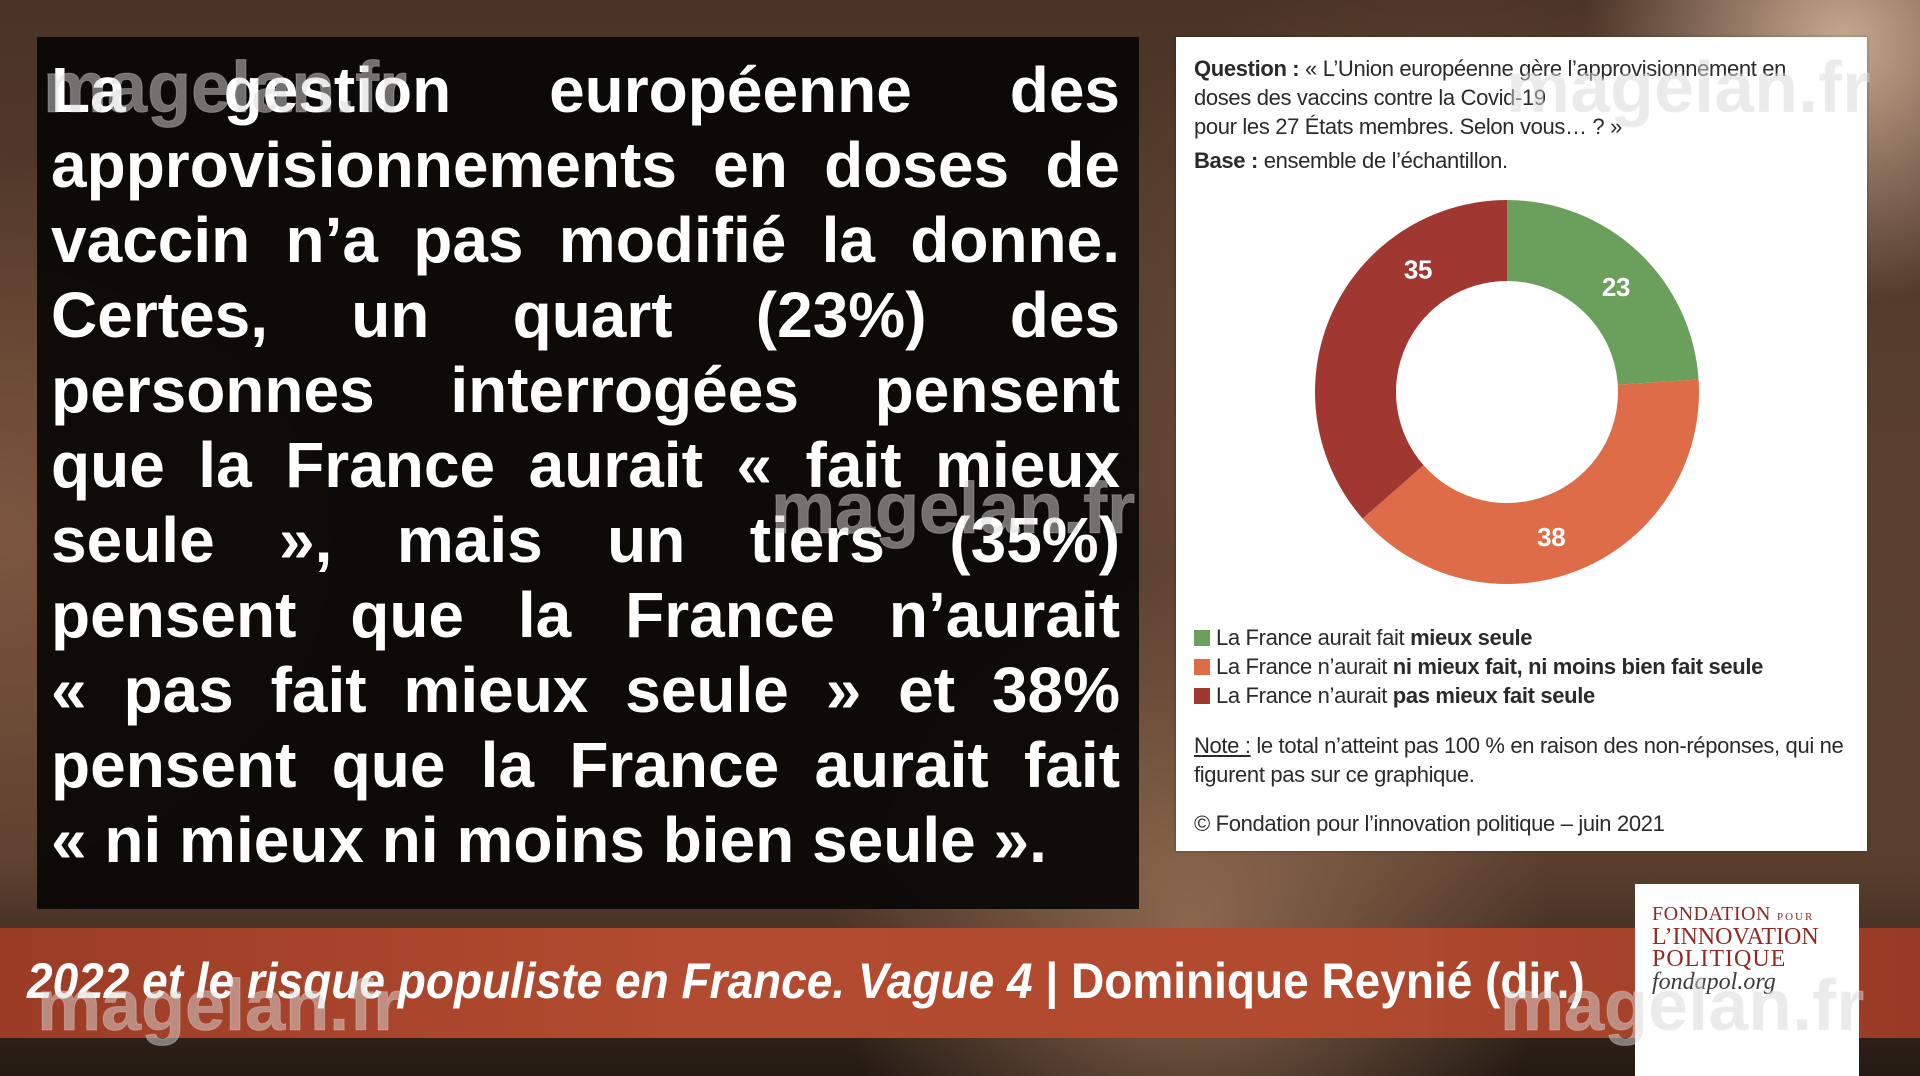 This screenshot has height=1076, width=1920. What do you see at coordinates (585, 90) in the screenshot?
I see `body-text-line: La gestion européenne des` at bounding box center [585, 90].